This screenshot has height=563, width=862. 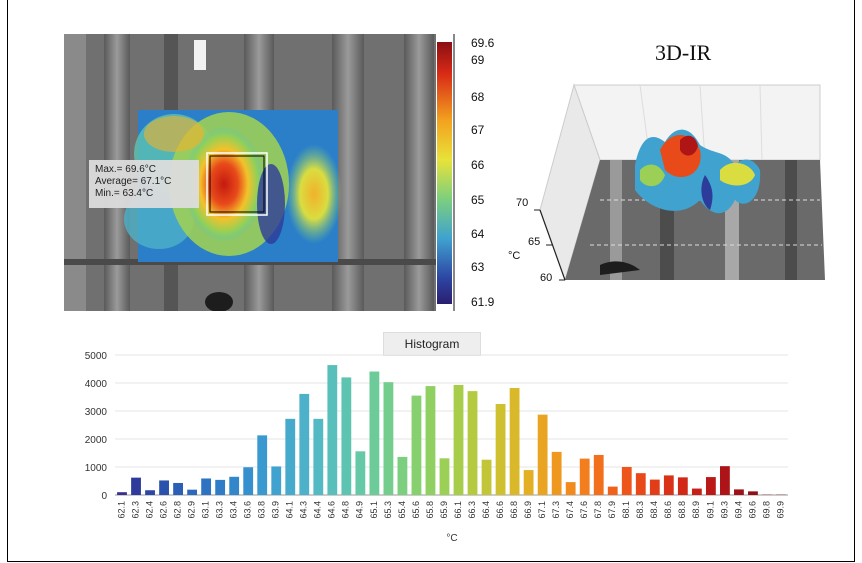 I want to click on x-tick-label: 67.6, so click(x=584, y=510).